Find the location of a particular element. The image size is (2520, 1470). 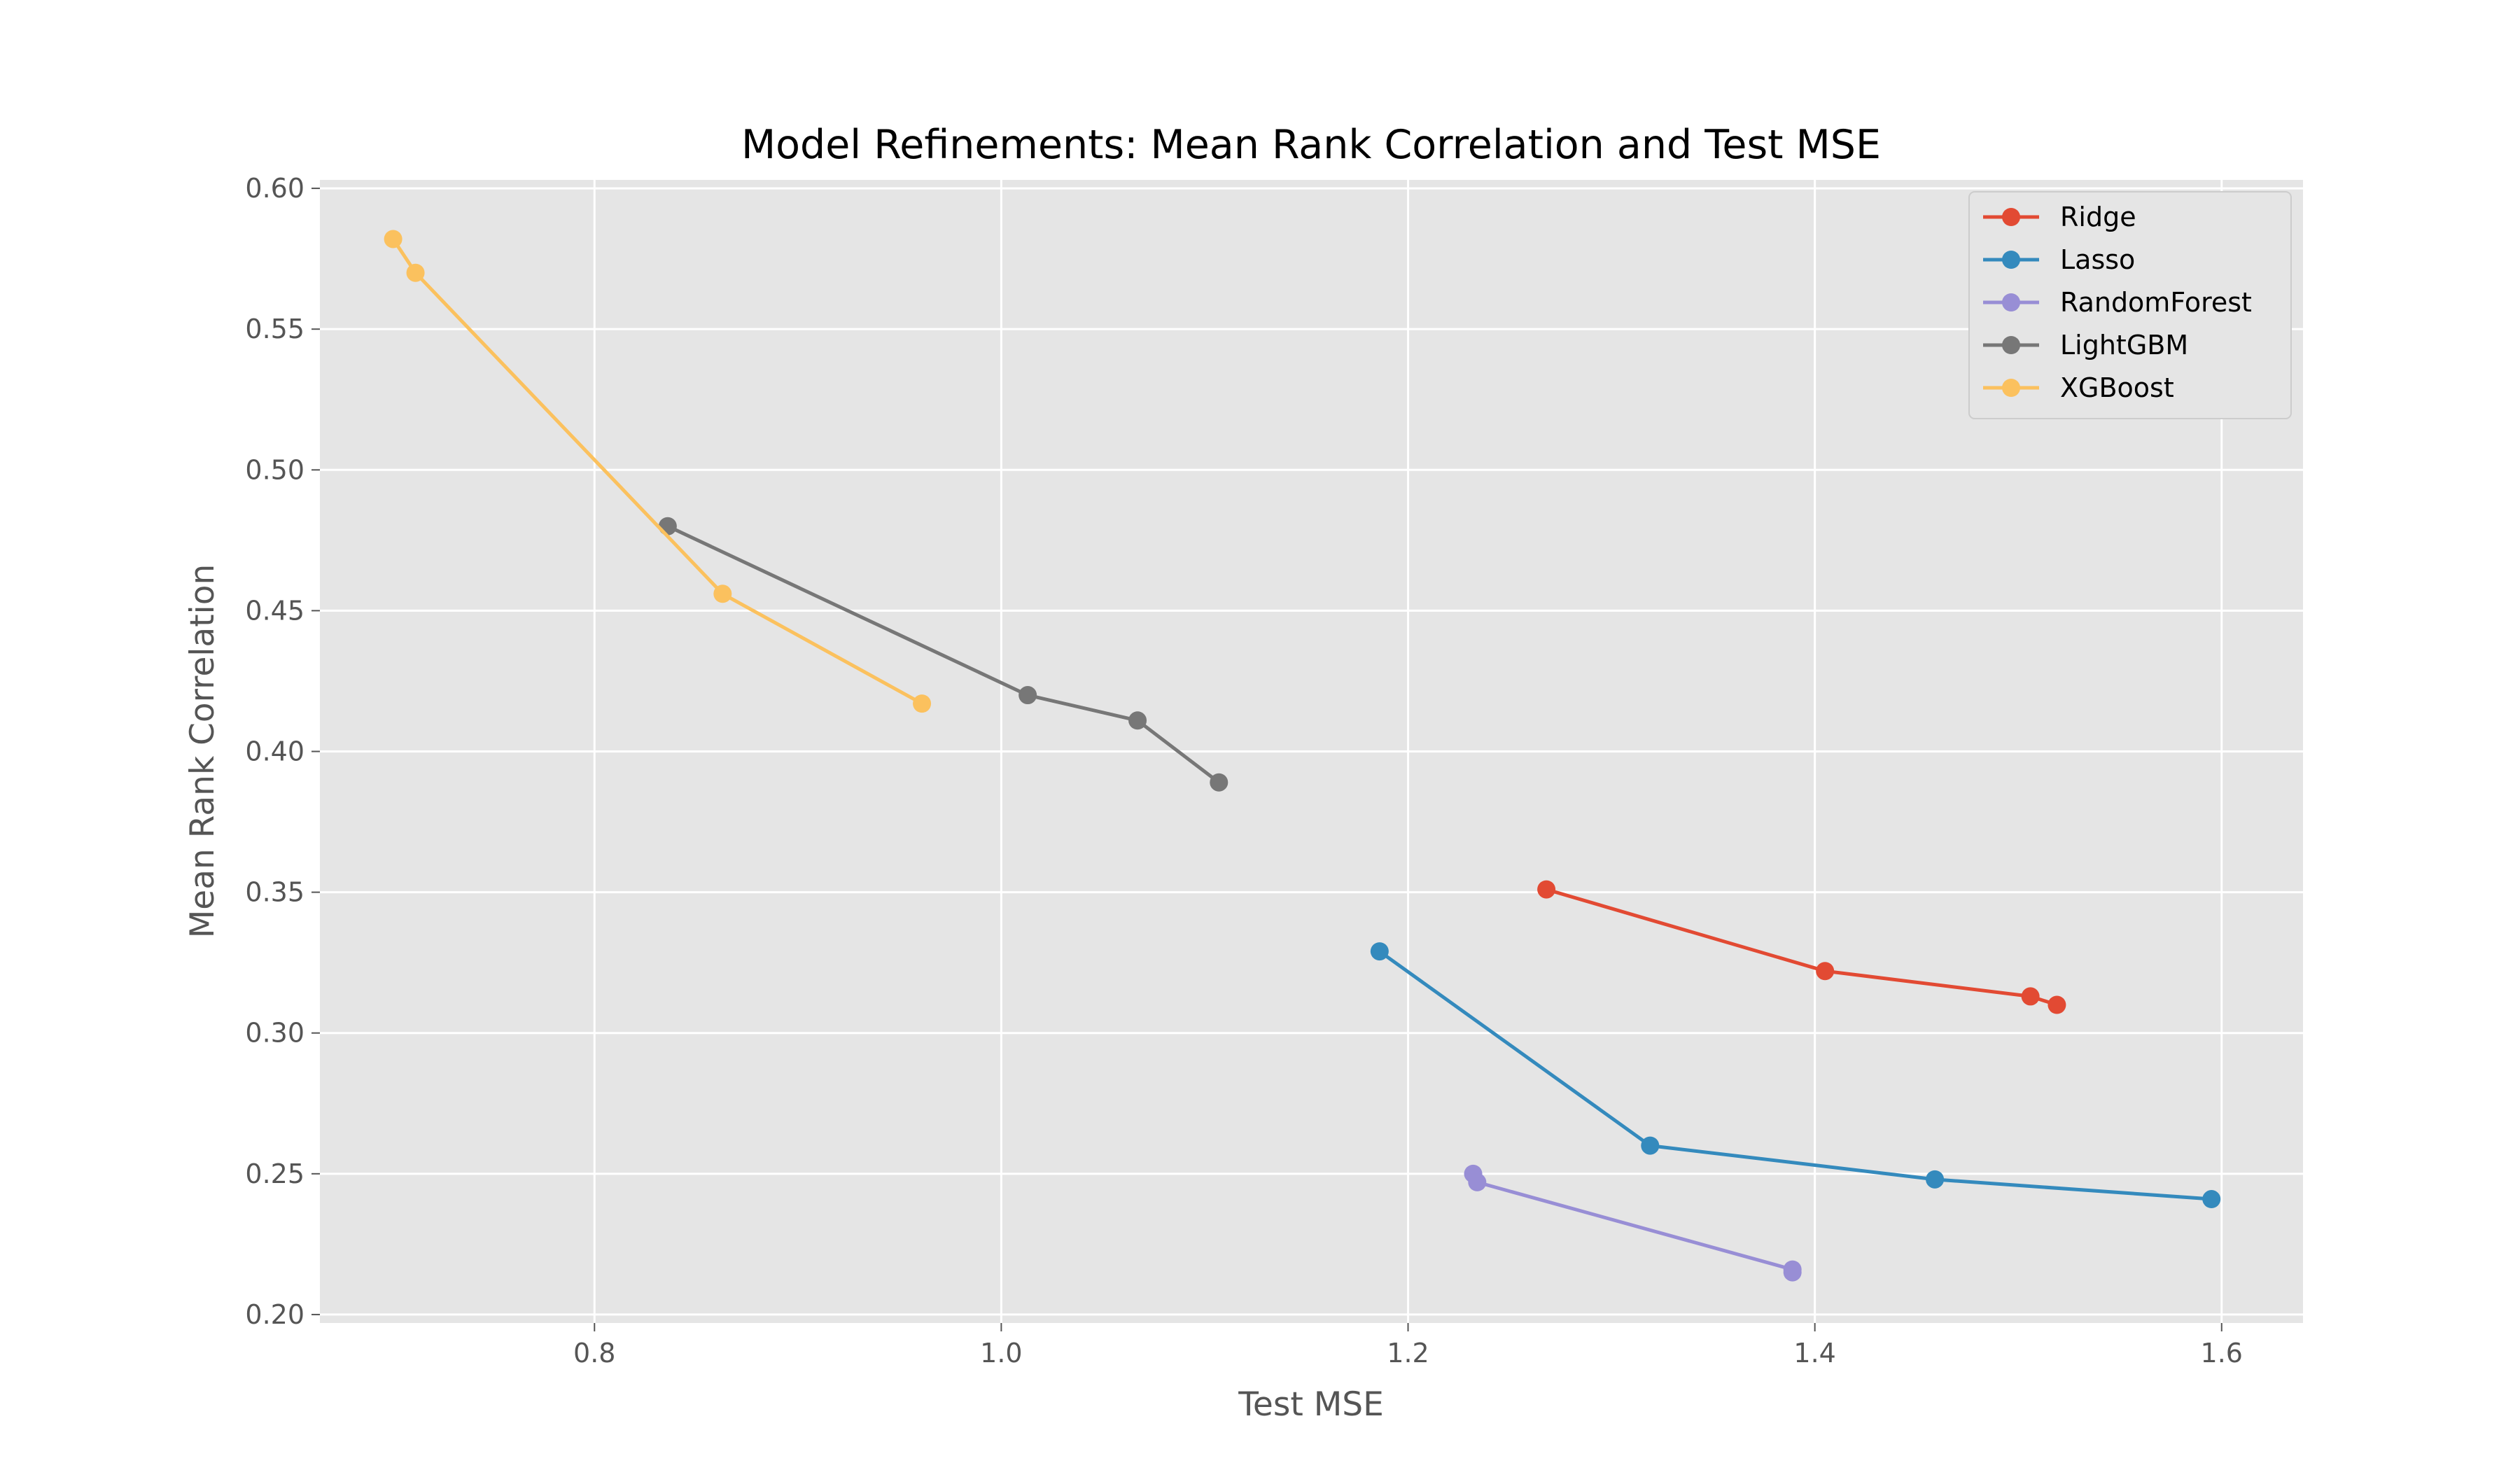

series-ridge is located at coordinates (1801, 947).